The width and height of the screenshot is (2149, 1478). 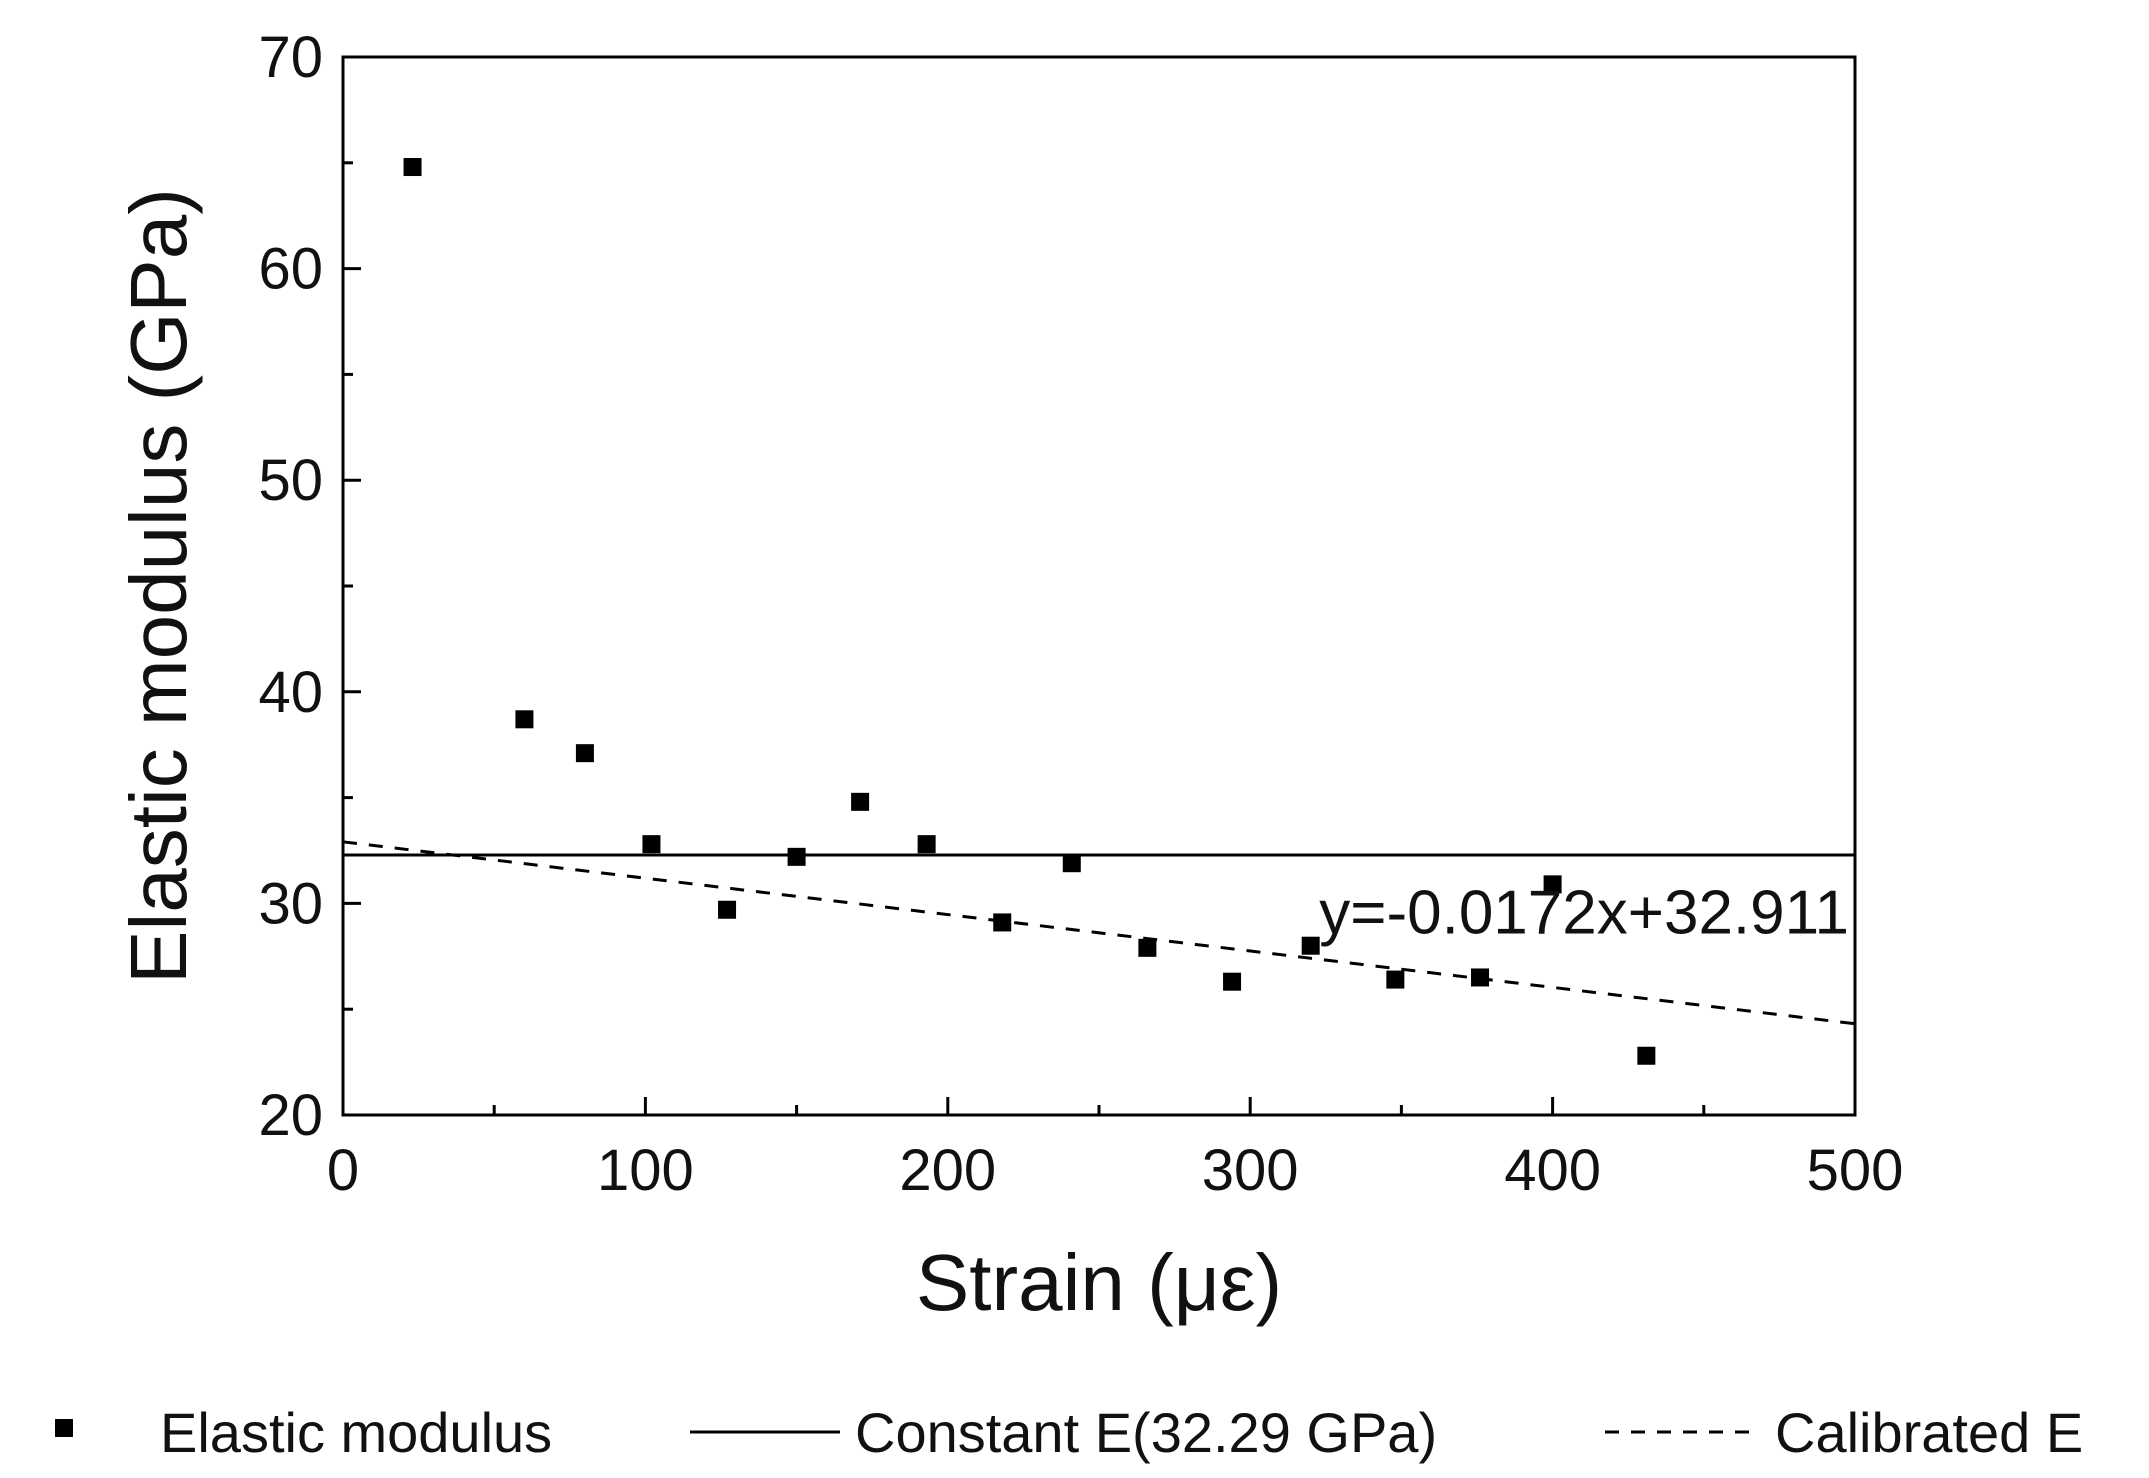 What do you see at coordinates (64, 1428) in the screenshot?
I see `legend-marker-elastic-modulus` at bounding box center [64, 1428].